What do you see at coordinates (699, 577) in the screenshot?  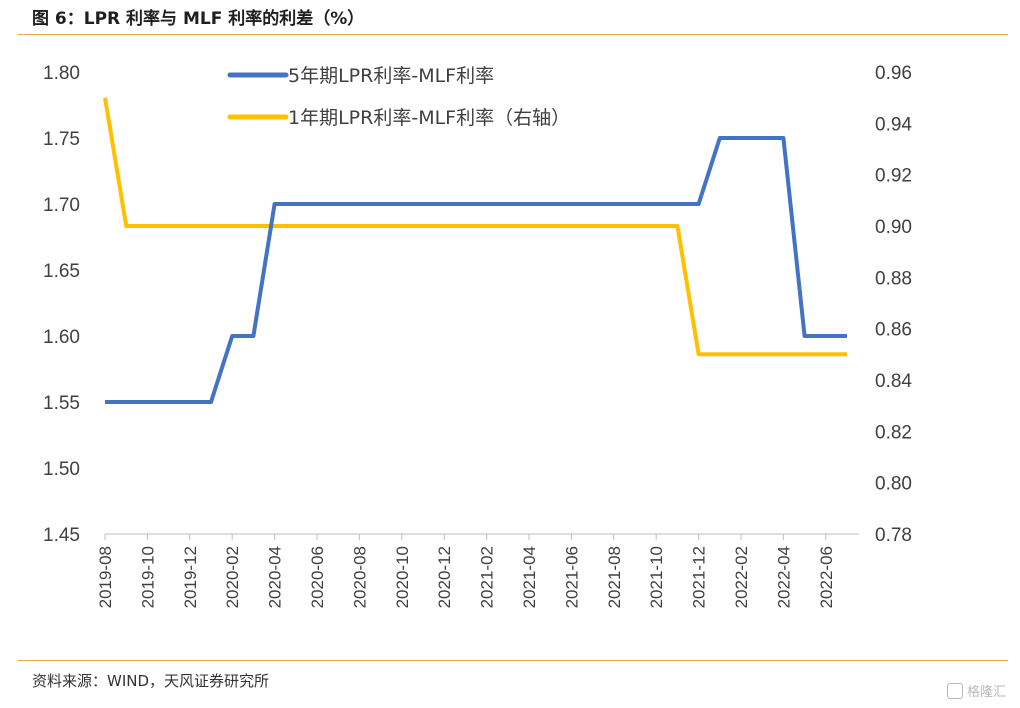 I see `x-tick-label: 2021-12` at bounding box center [699, 577].